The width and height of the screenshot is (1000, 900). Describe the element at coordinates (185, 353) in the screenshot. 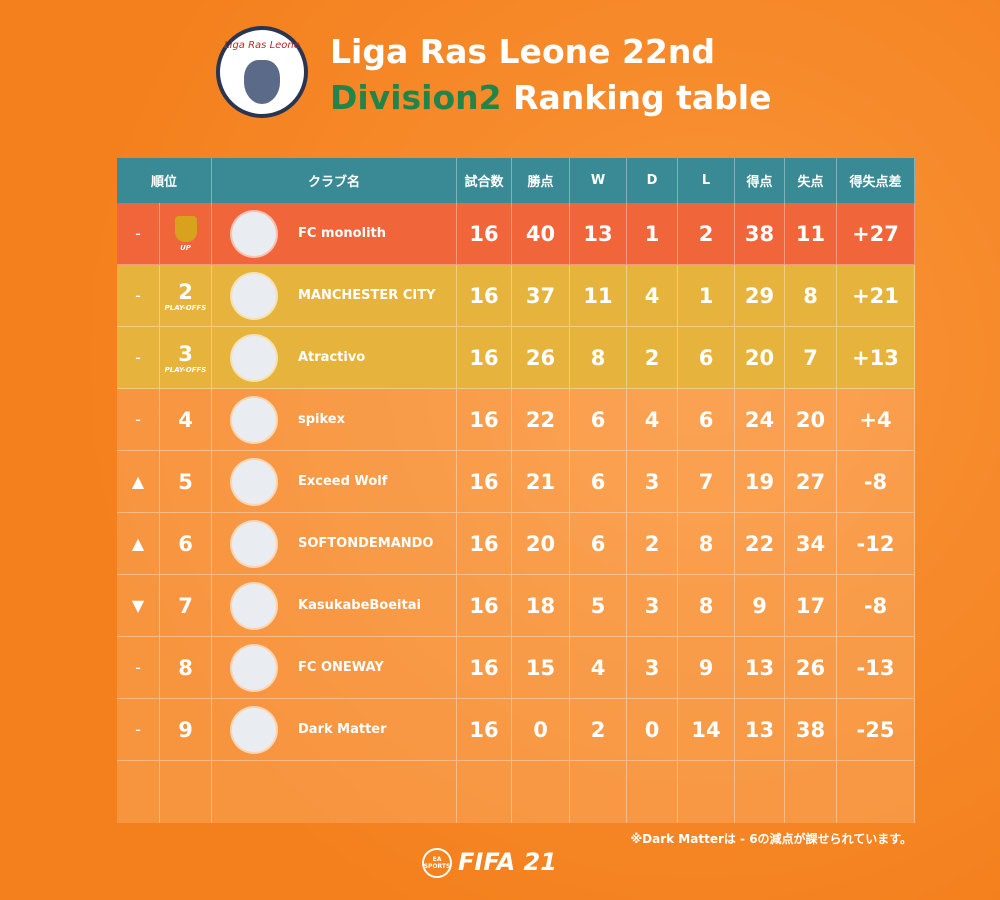

I see `rank: 3` at that location.